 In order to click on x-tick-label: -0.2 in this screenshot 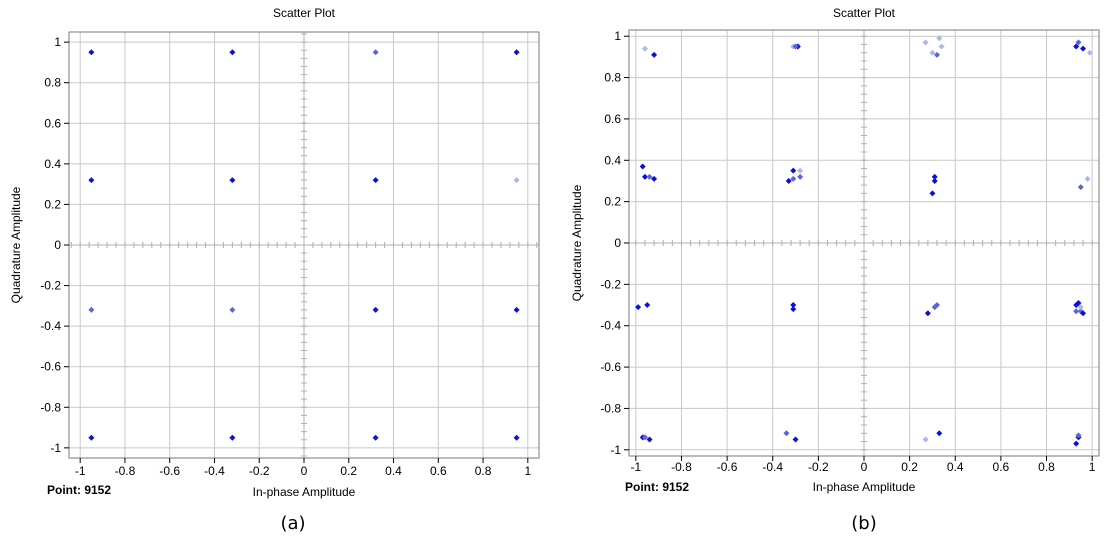, I will do `click(818, 467)`.